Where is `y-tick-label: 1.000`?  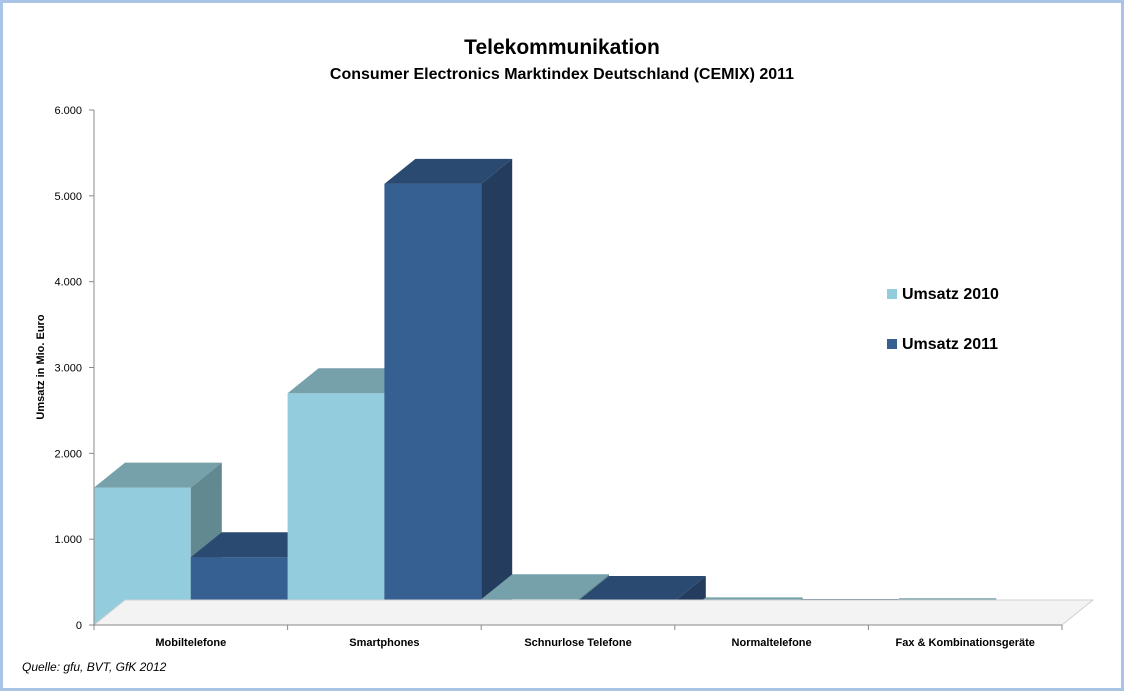 y-tick-label: 1.000 is located at coordinates (68, 540).